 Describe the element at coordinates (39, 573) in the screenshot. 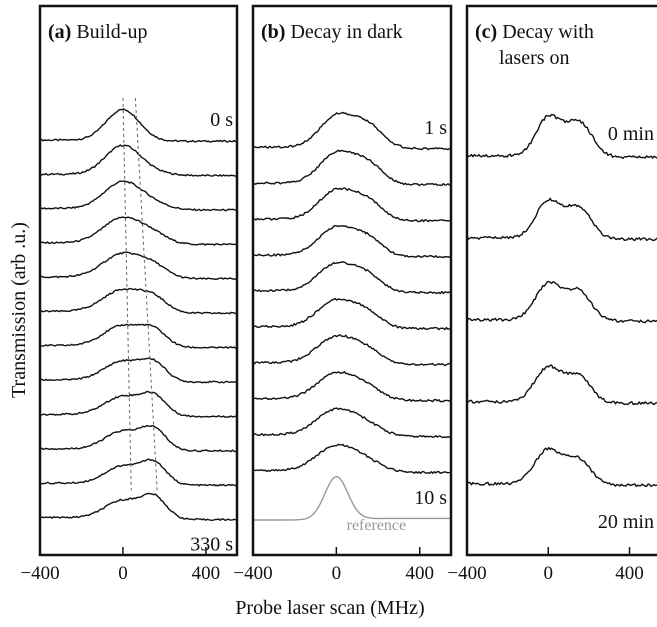

I see `x-tick-label-a-0: −400` at that location.